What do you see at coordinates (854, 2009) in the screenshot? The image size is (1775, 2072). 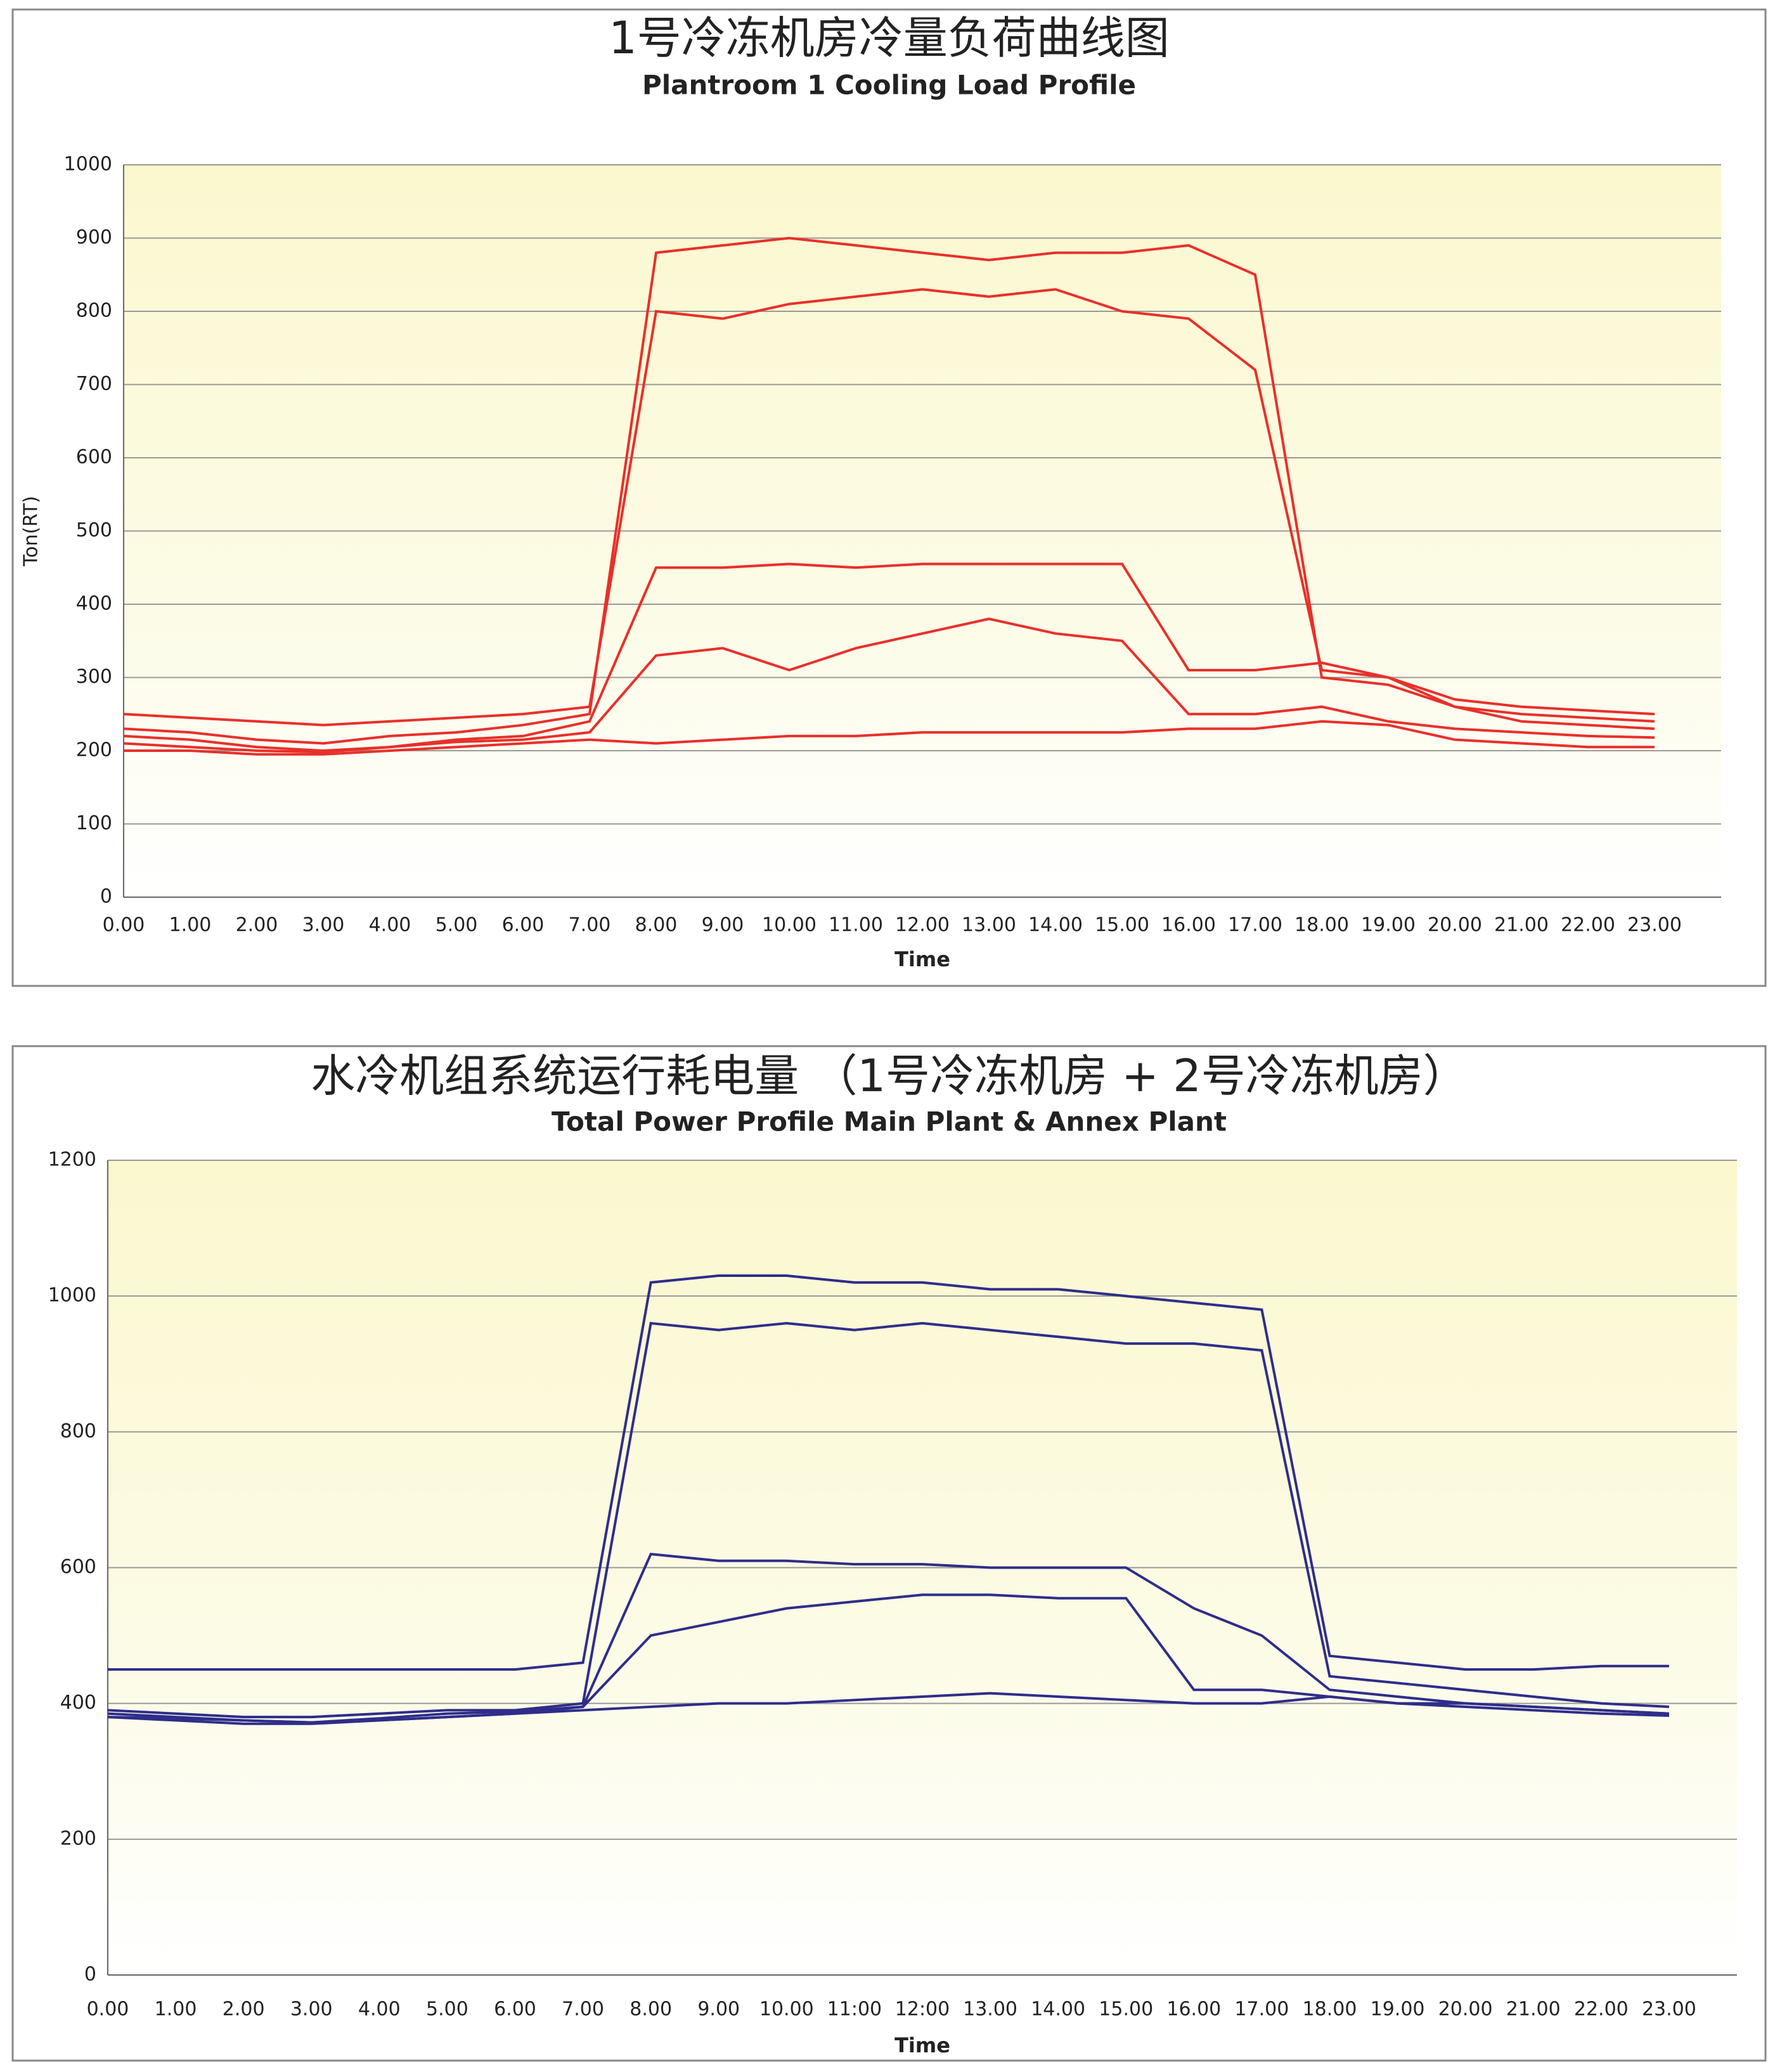 I see `x-tick-label: 11:00` at bounding box center [854, 2009].